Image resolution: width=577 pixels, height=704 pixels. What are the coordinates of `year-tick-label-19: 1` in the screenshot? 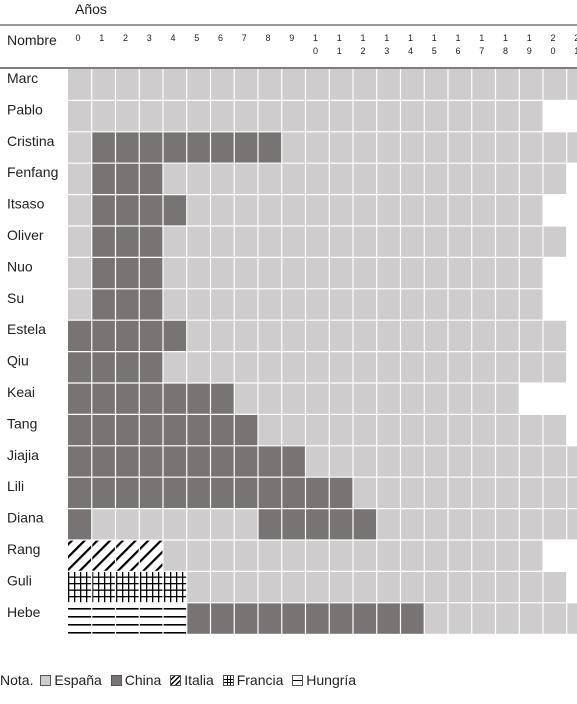 It's located at (529, 38).